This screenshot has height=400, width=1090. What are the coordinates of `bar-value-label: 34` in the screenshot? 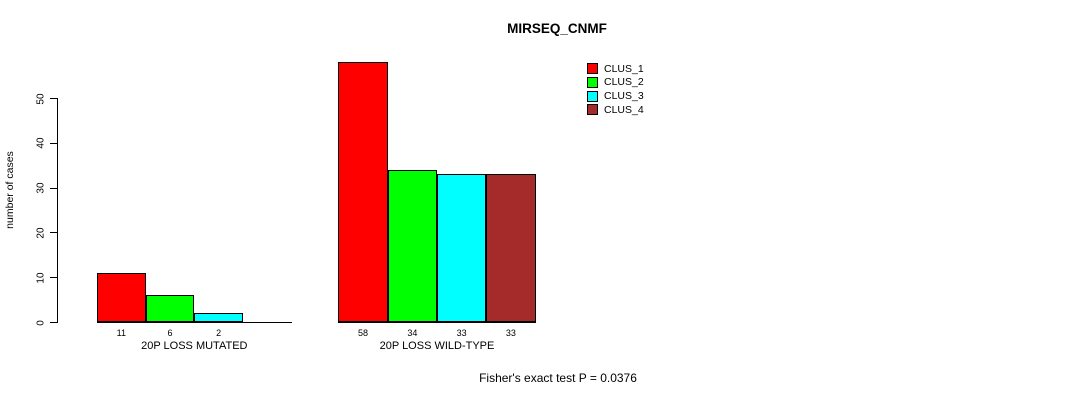 It's located at (412, 333).